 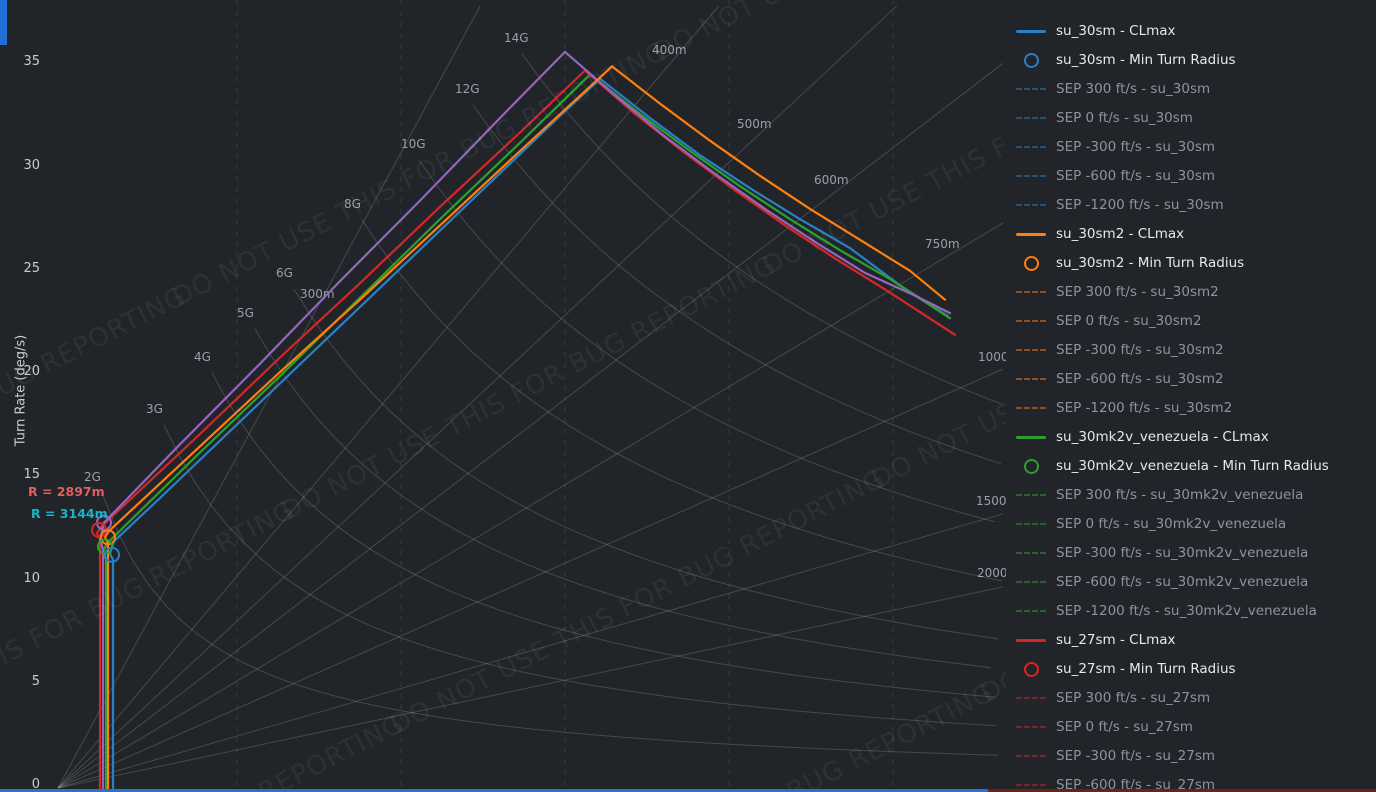 What do you see at coordinates (1182, 790) in the screenshot?
I see `bottom-accent-right` at bounding box center [1182, 790].